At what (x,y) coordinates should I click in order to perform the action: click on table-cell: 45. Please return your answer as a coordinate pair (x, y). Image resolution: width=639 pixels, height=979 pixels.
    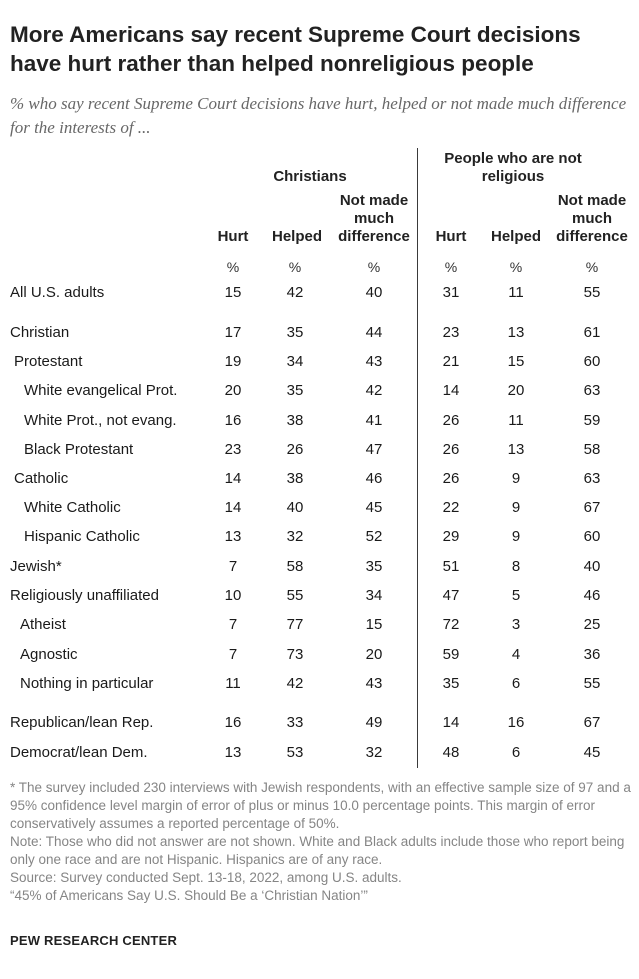
    Looking at the image, I should click on (374, 507).